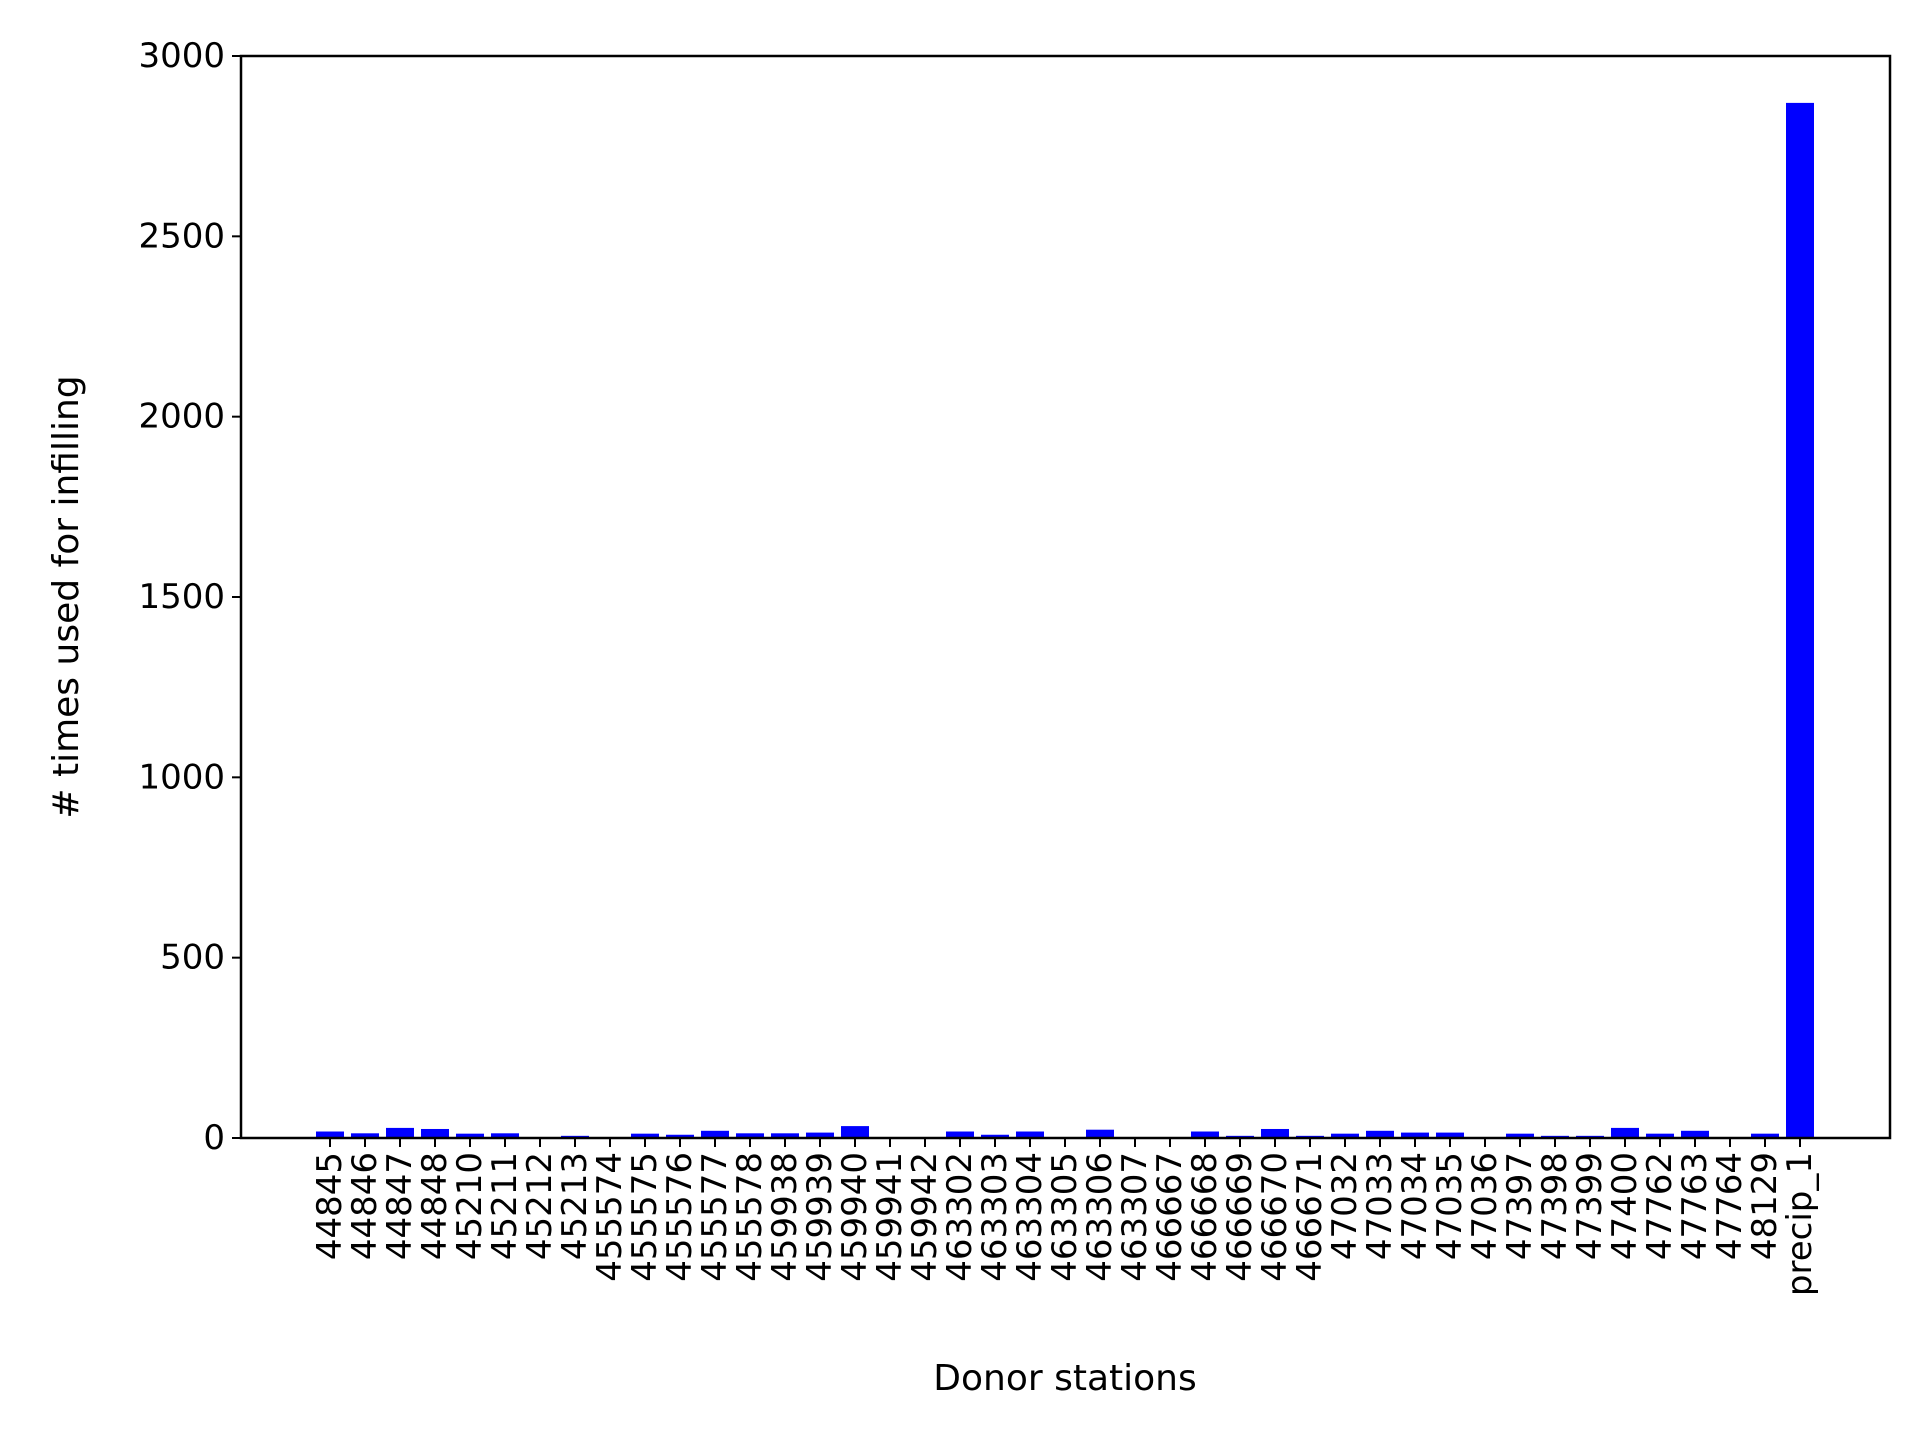 Image resolution: width=1920 pixels, height=1440 pixels. Describe the element at coordinates (1345, 1206) in the screenshot. I see `x-tick-label: 47032` at that location.